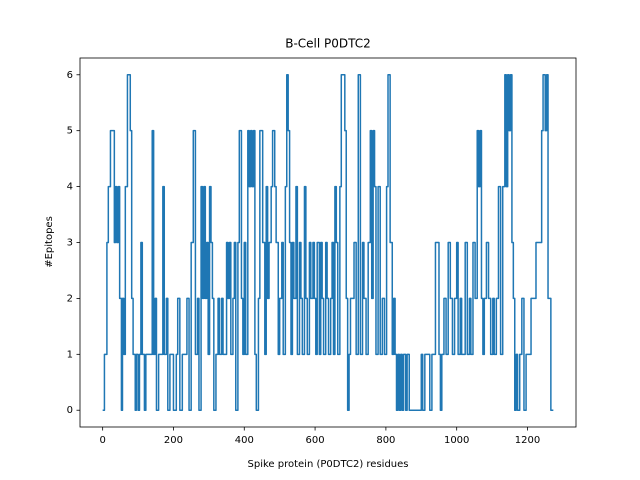 This screenshot has height=480, width=640. What do you see at coordinates (527, 440) in the screenshot?
I see `x-tick-label: 1200` at bounding box center [527, 440].